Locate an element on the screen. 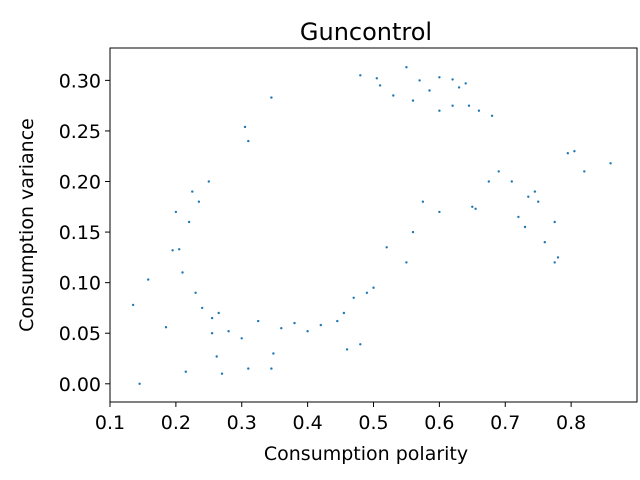 The width and height of the screenshot is (640, 480). y-tick-label: 0.15 is located at coordinates (80, 233).